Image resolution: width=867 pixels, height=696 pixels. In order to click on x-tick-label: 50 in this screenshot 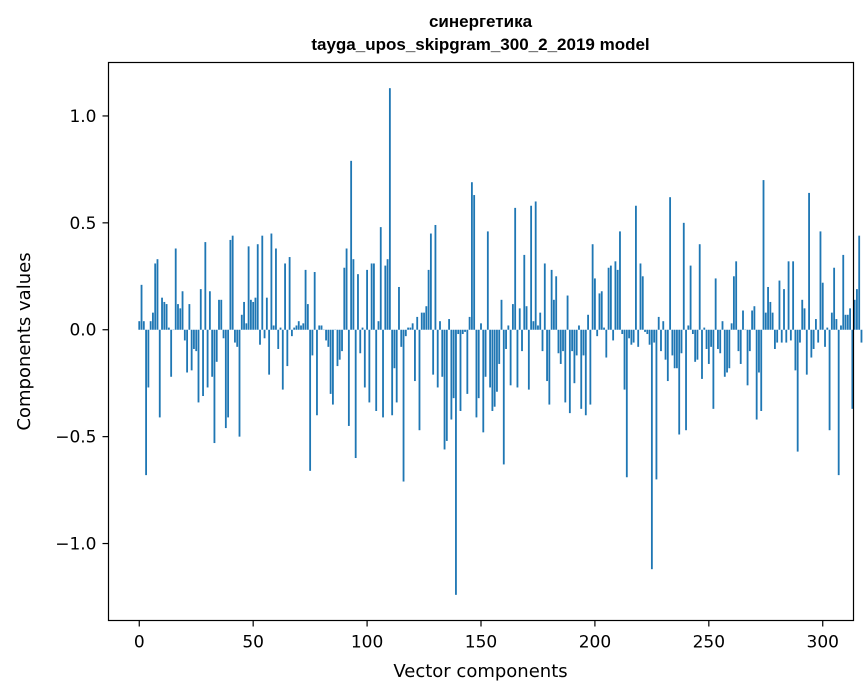, I will do `click(253, 643)`.